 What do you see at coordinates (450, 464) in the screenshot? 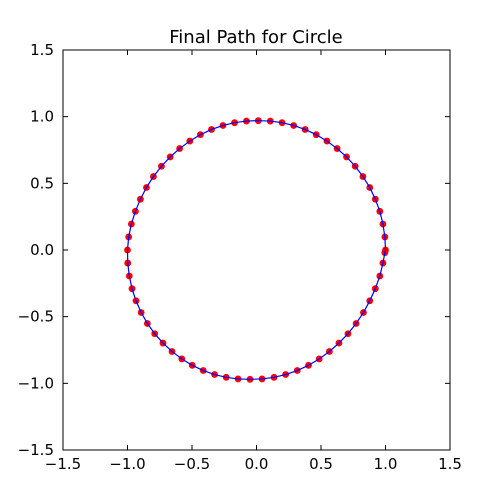
I see `x-tick-label: 1.5` at bounding box center [450, 464].